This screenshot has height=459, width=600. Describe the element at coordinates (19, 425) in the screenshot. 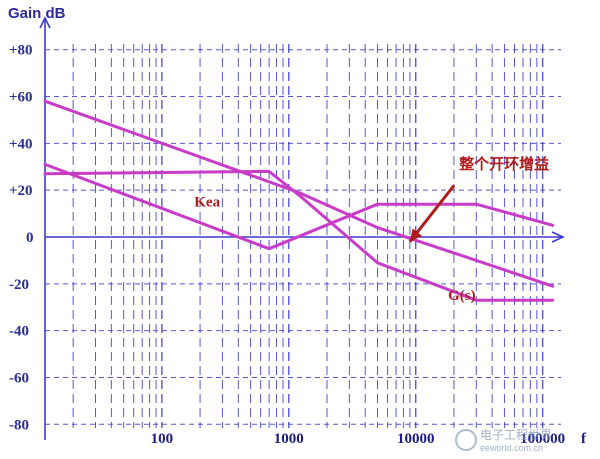

I see `y-tick-label: -80` at that location.